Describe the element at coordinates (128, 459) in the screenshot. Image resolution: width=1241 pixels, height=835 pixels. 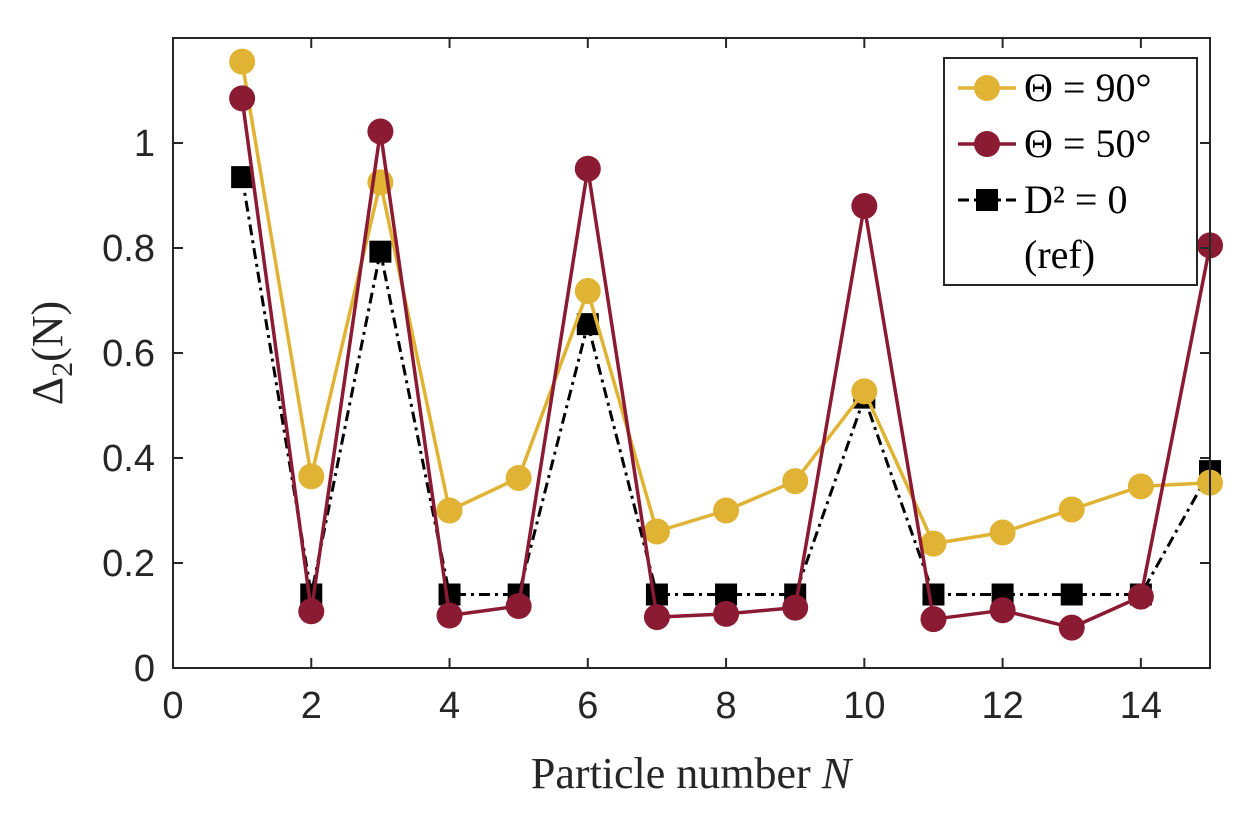
I see `y-tick-label: 0.4` at that location.